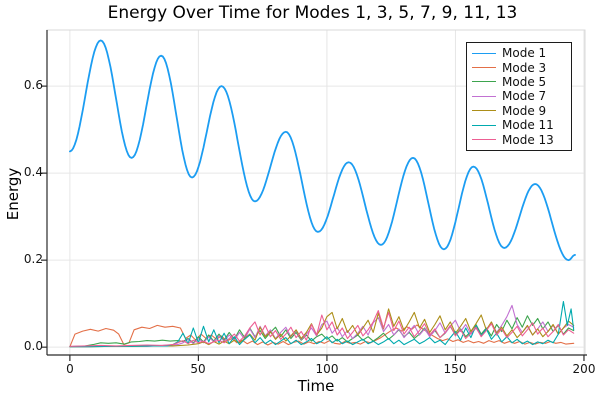 Image resolution: width=600 pixels, height=400 pixels. Describe the element at coordinates (584, 369) in the screenshot. I see `x-tick-label-200: 200` at that location.